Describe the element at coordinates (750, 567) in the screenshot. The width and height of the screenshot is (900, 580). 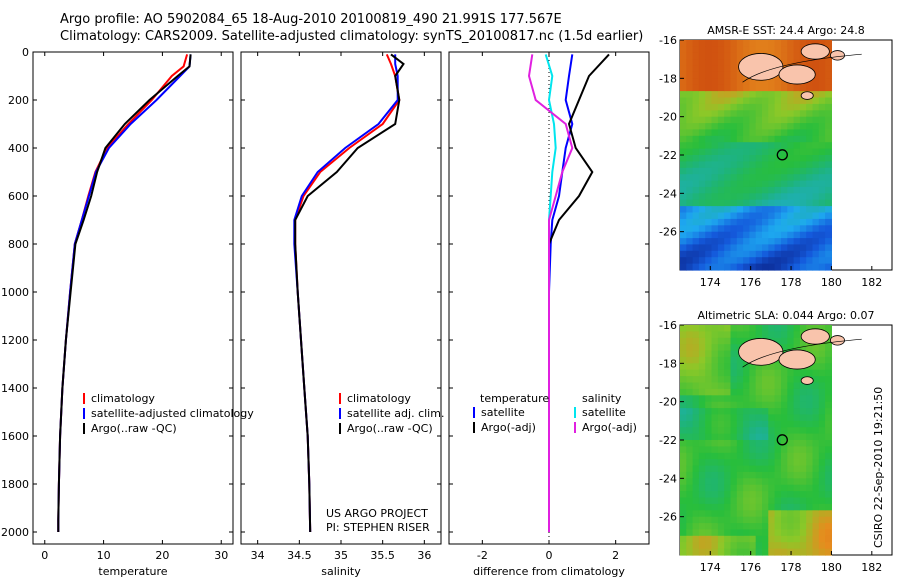
I see `sla-map-xtick-label: 176` at that location.